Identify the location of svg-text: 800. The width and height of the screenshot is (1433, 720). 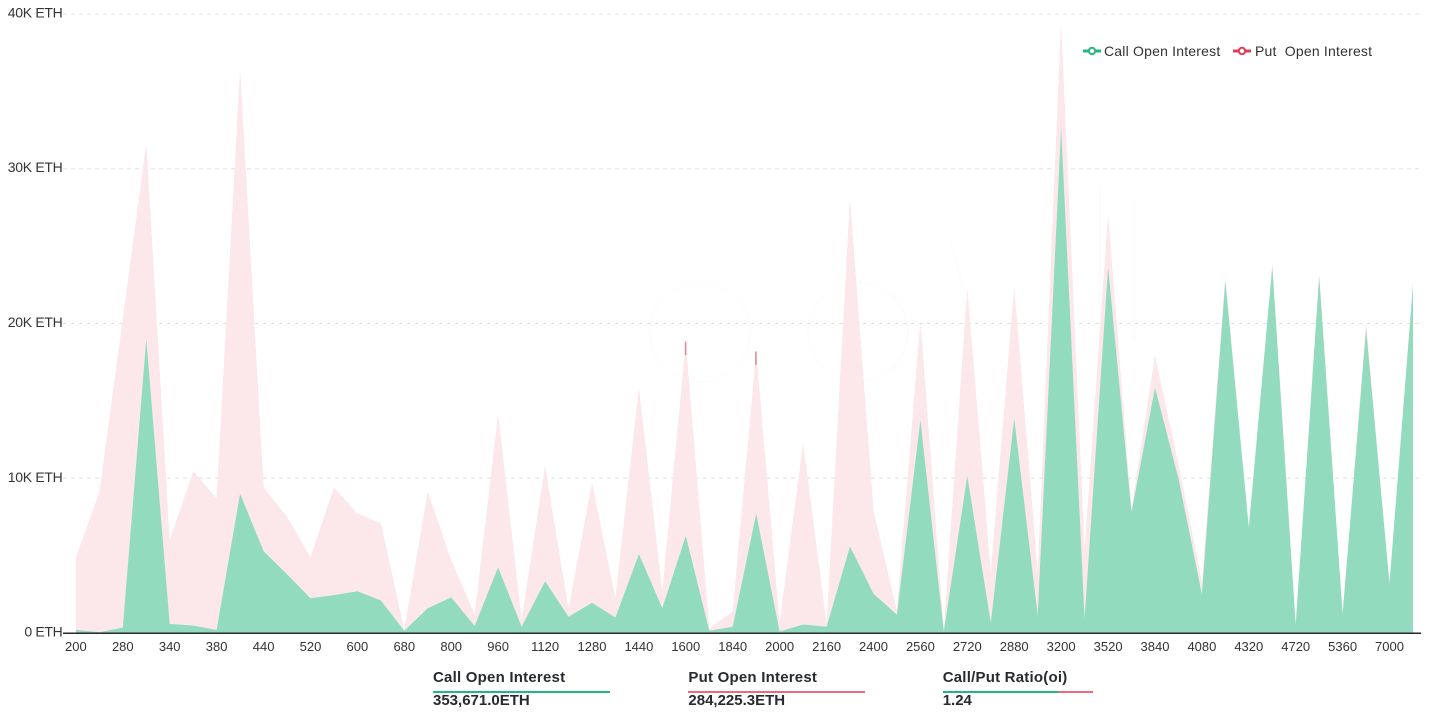
(451, 646).